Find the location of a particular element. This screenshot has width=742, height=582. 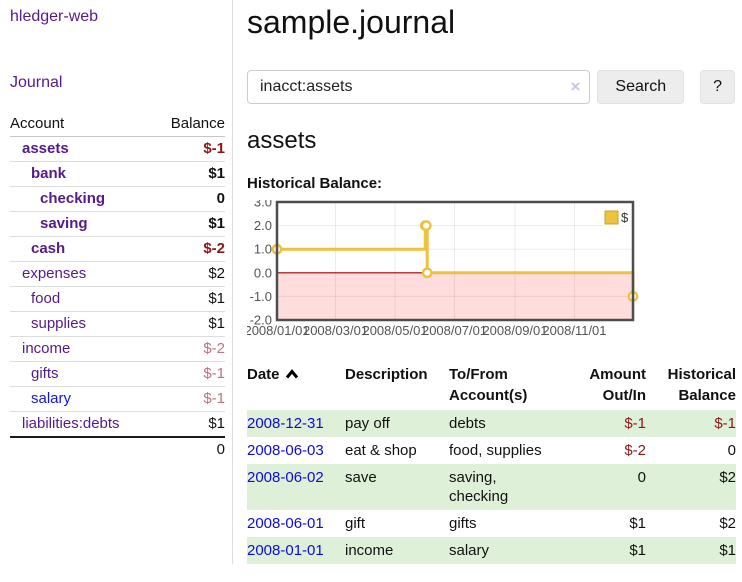

register-date-cell: 2008-01-01 is located at coordinates (296, 550).